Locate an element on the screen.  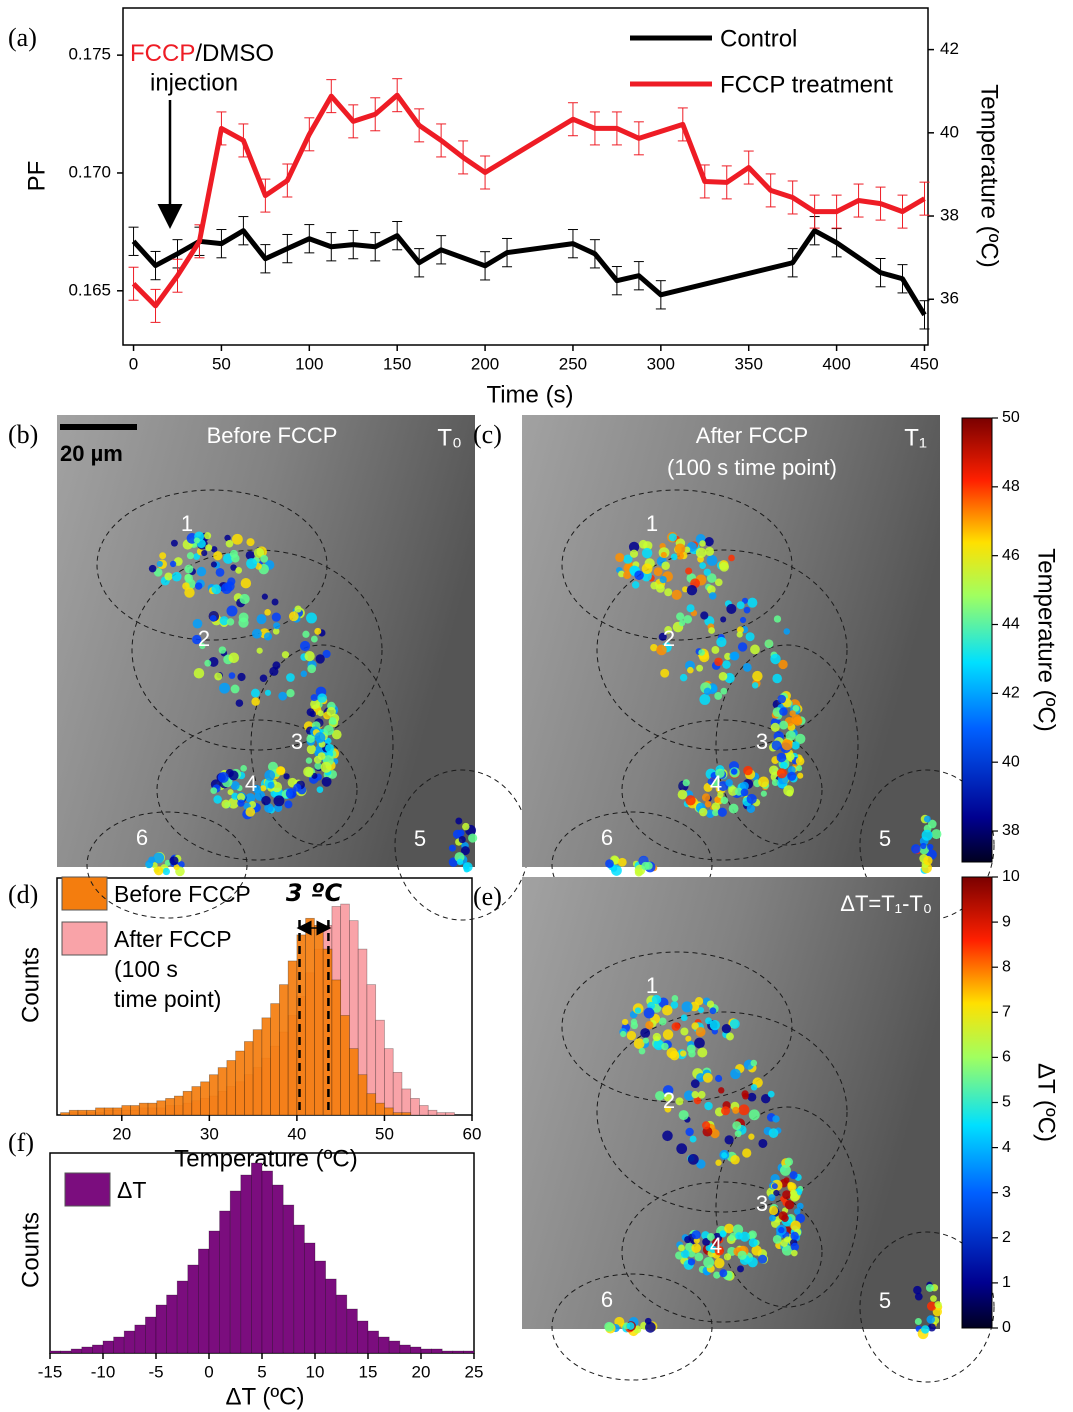
image-background is located at coordinates (731, 641).